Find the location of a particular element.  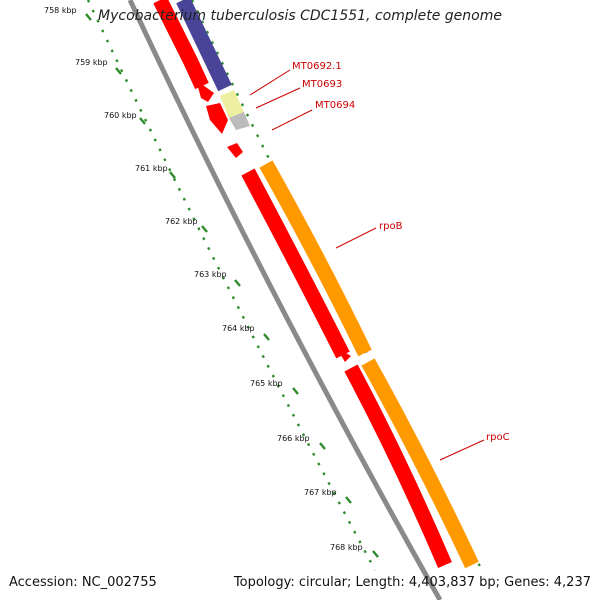

accession-text: Accession: NC_002755 is located at coordinates (83, 582).